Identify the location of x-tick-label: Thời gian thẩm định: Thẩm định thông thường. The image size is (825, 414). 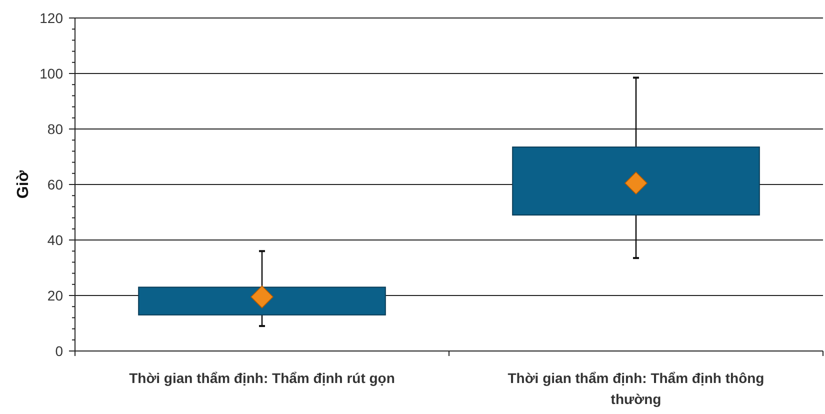
(636, 388).